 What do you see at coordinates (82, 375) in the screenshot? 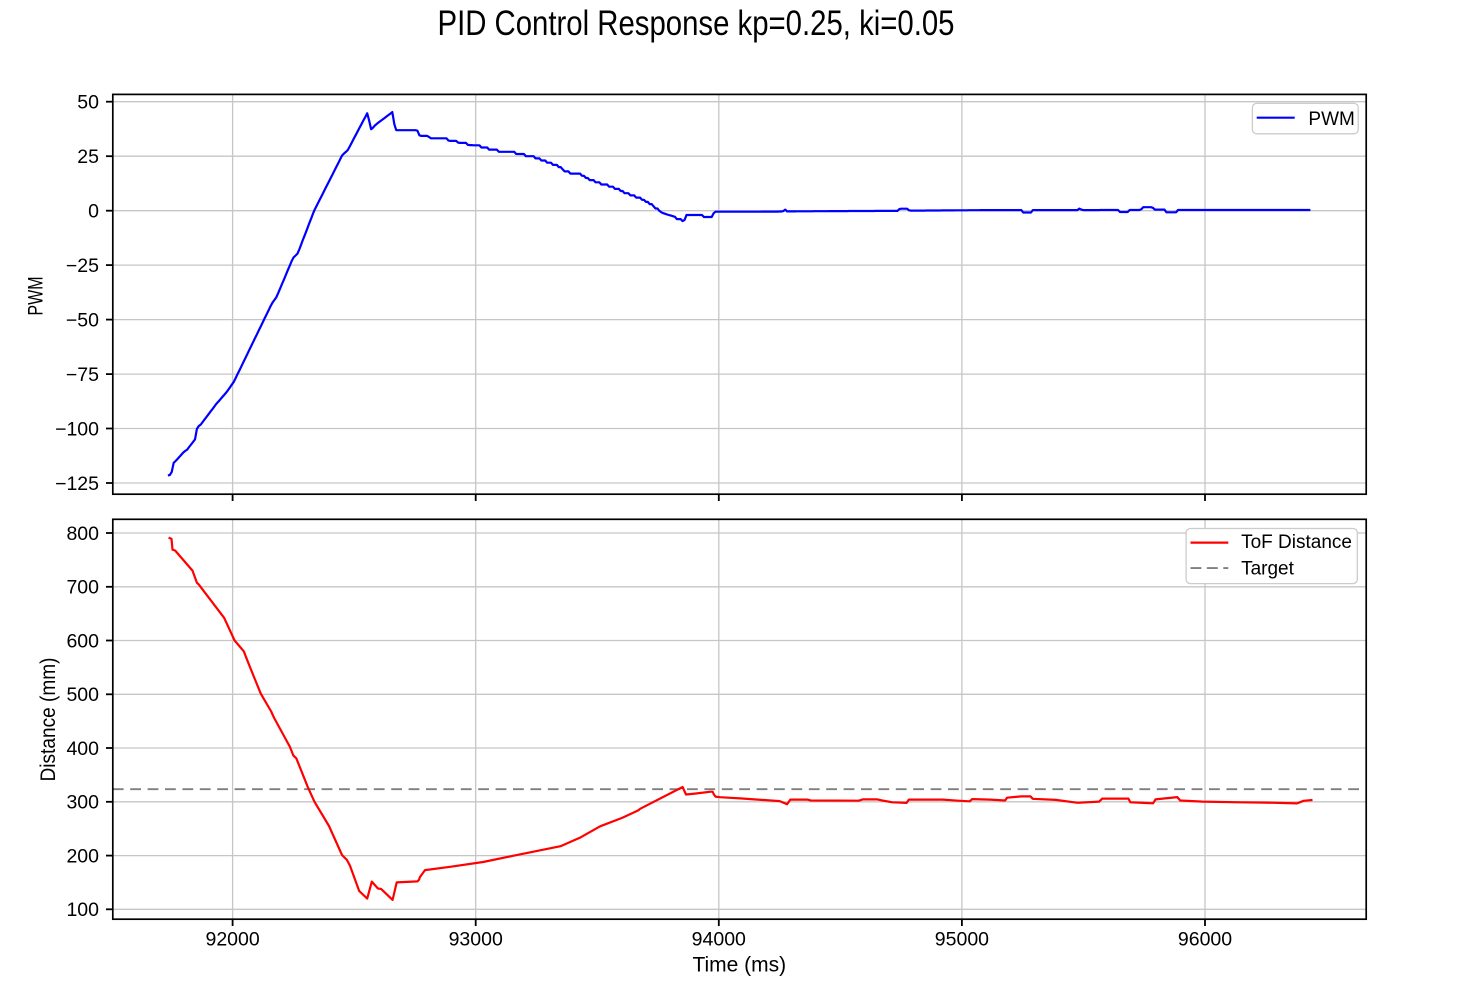
I see `svg-text: −75` at bounding box center [82, 375].